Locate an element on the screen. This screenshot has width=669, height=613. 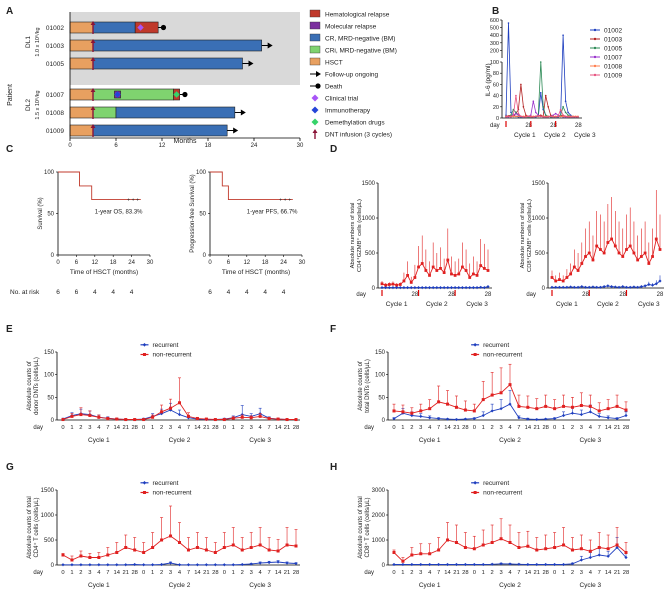
d2Plot-y-tick-label: 500 is located at coordinates (540, 254).